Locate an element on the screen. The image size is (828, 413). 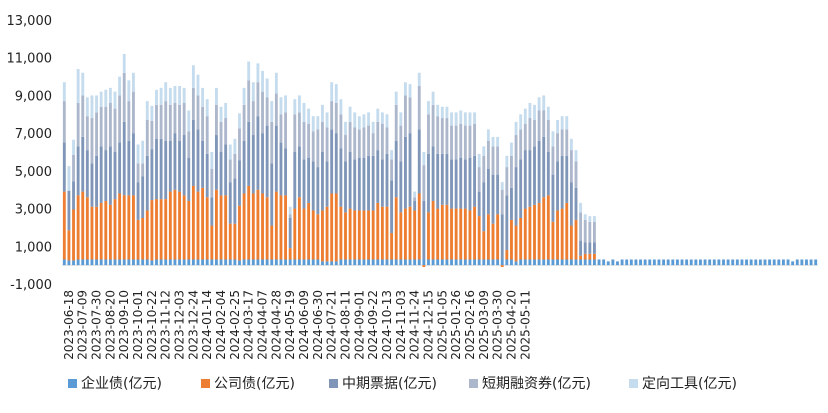
legend-label-1: 公司债(亿元) is located at coordinates (254, 384).